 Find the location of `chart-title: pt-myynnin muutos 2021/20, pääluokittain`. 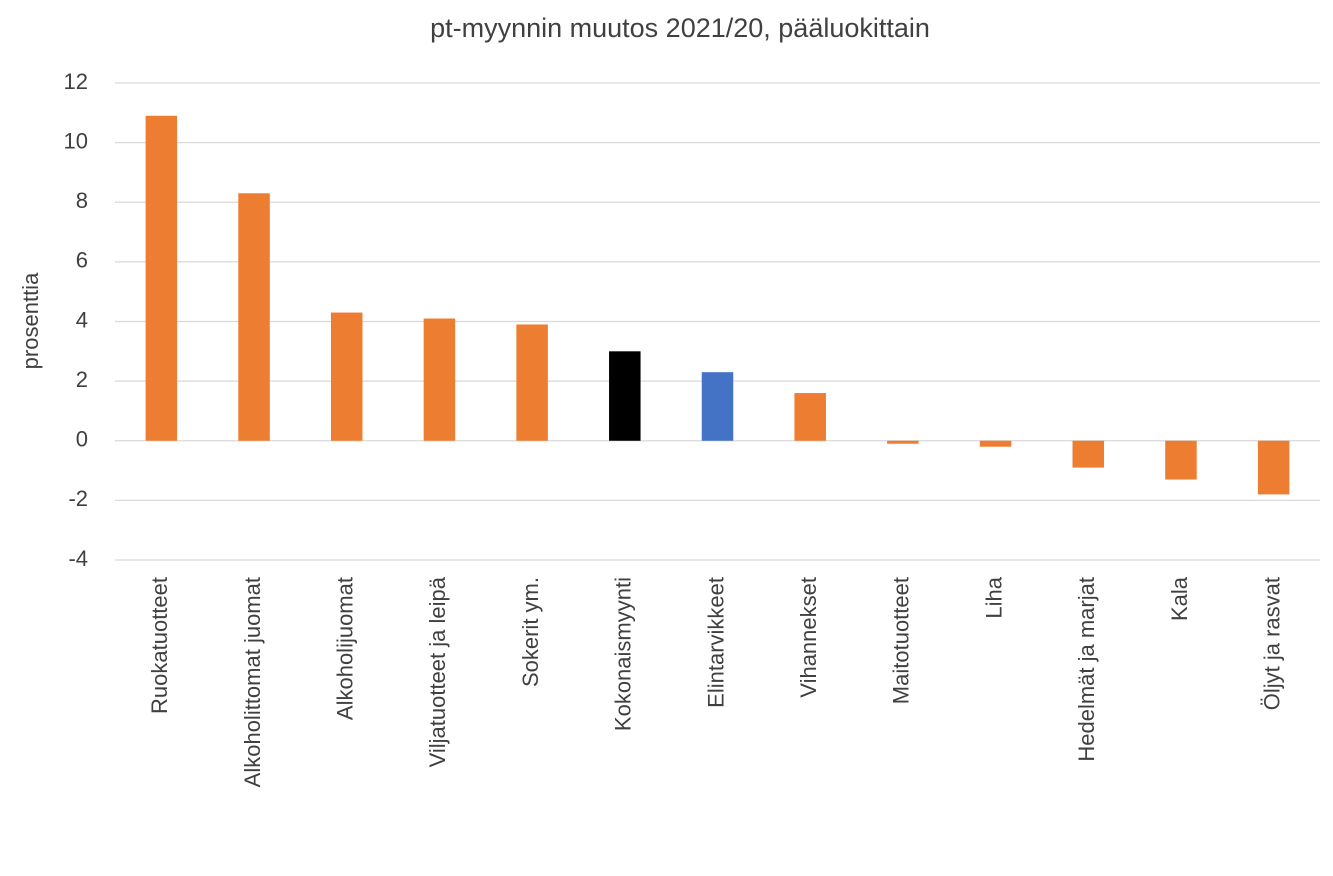

chart-title: pt-myynnin muutos 2021/20, pääluokittain is located at coordinates (680, 28).